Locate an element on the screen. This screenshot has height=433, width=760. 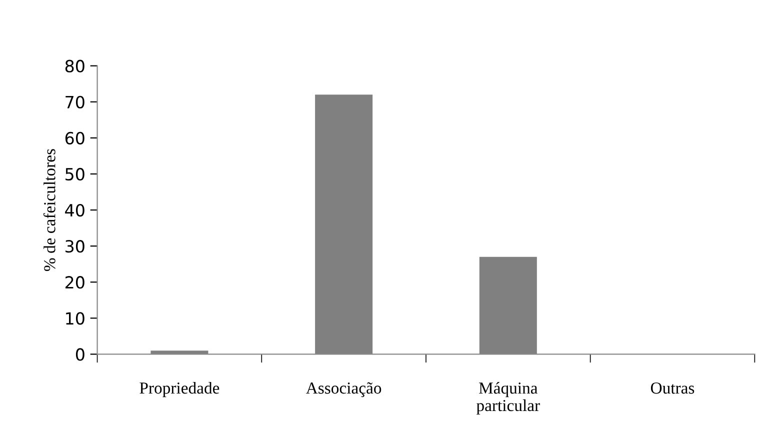
y-tick-label: 10 is located at coordinates (75, 318).